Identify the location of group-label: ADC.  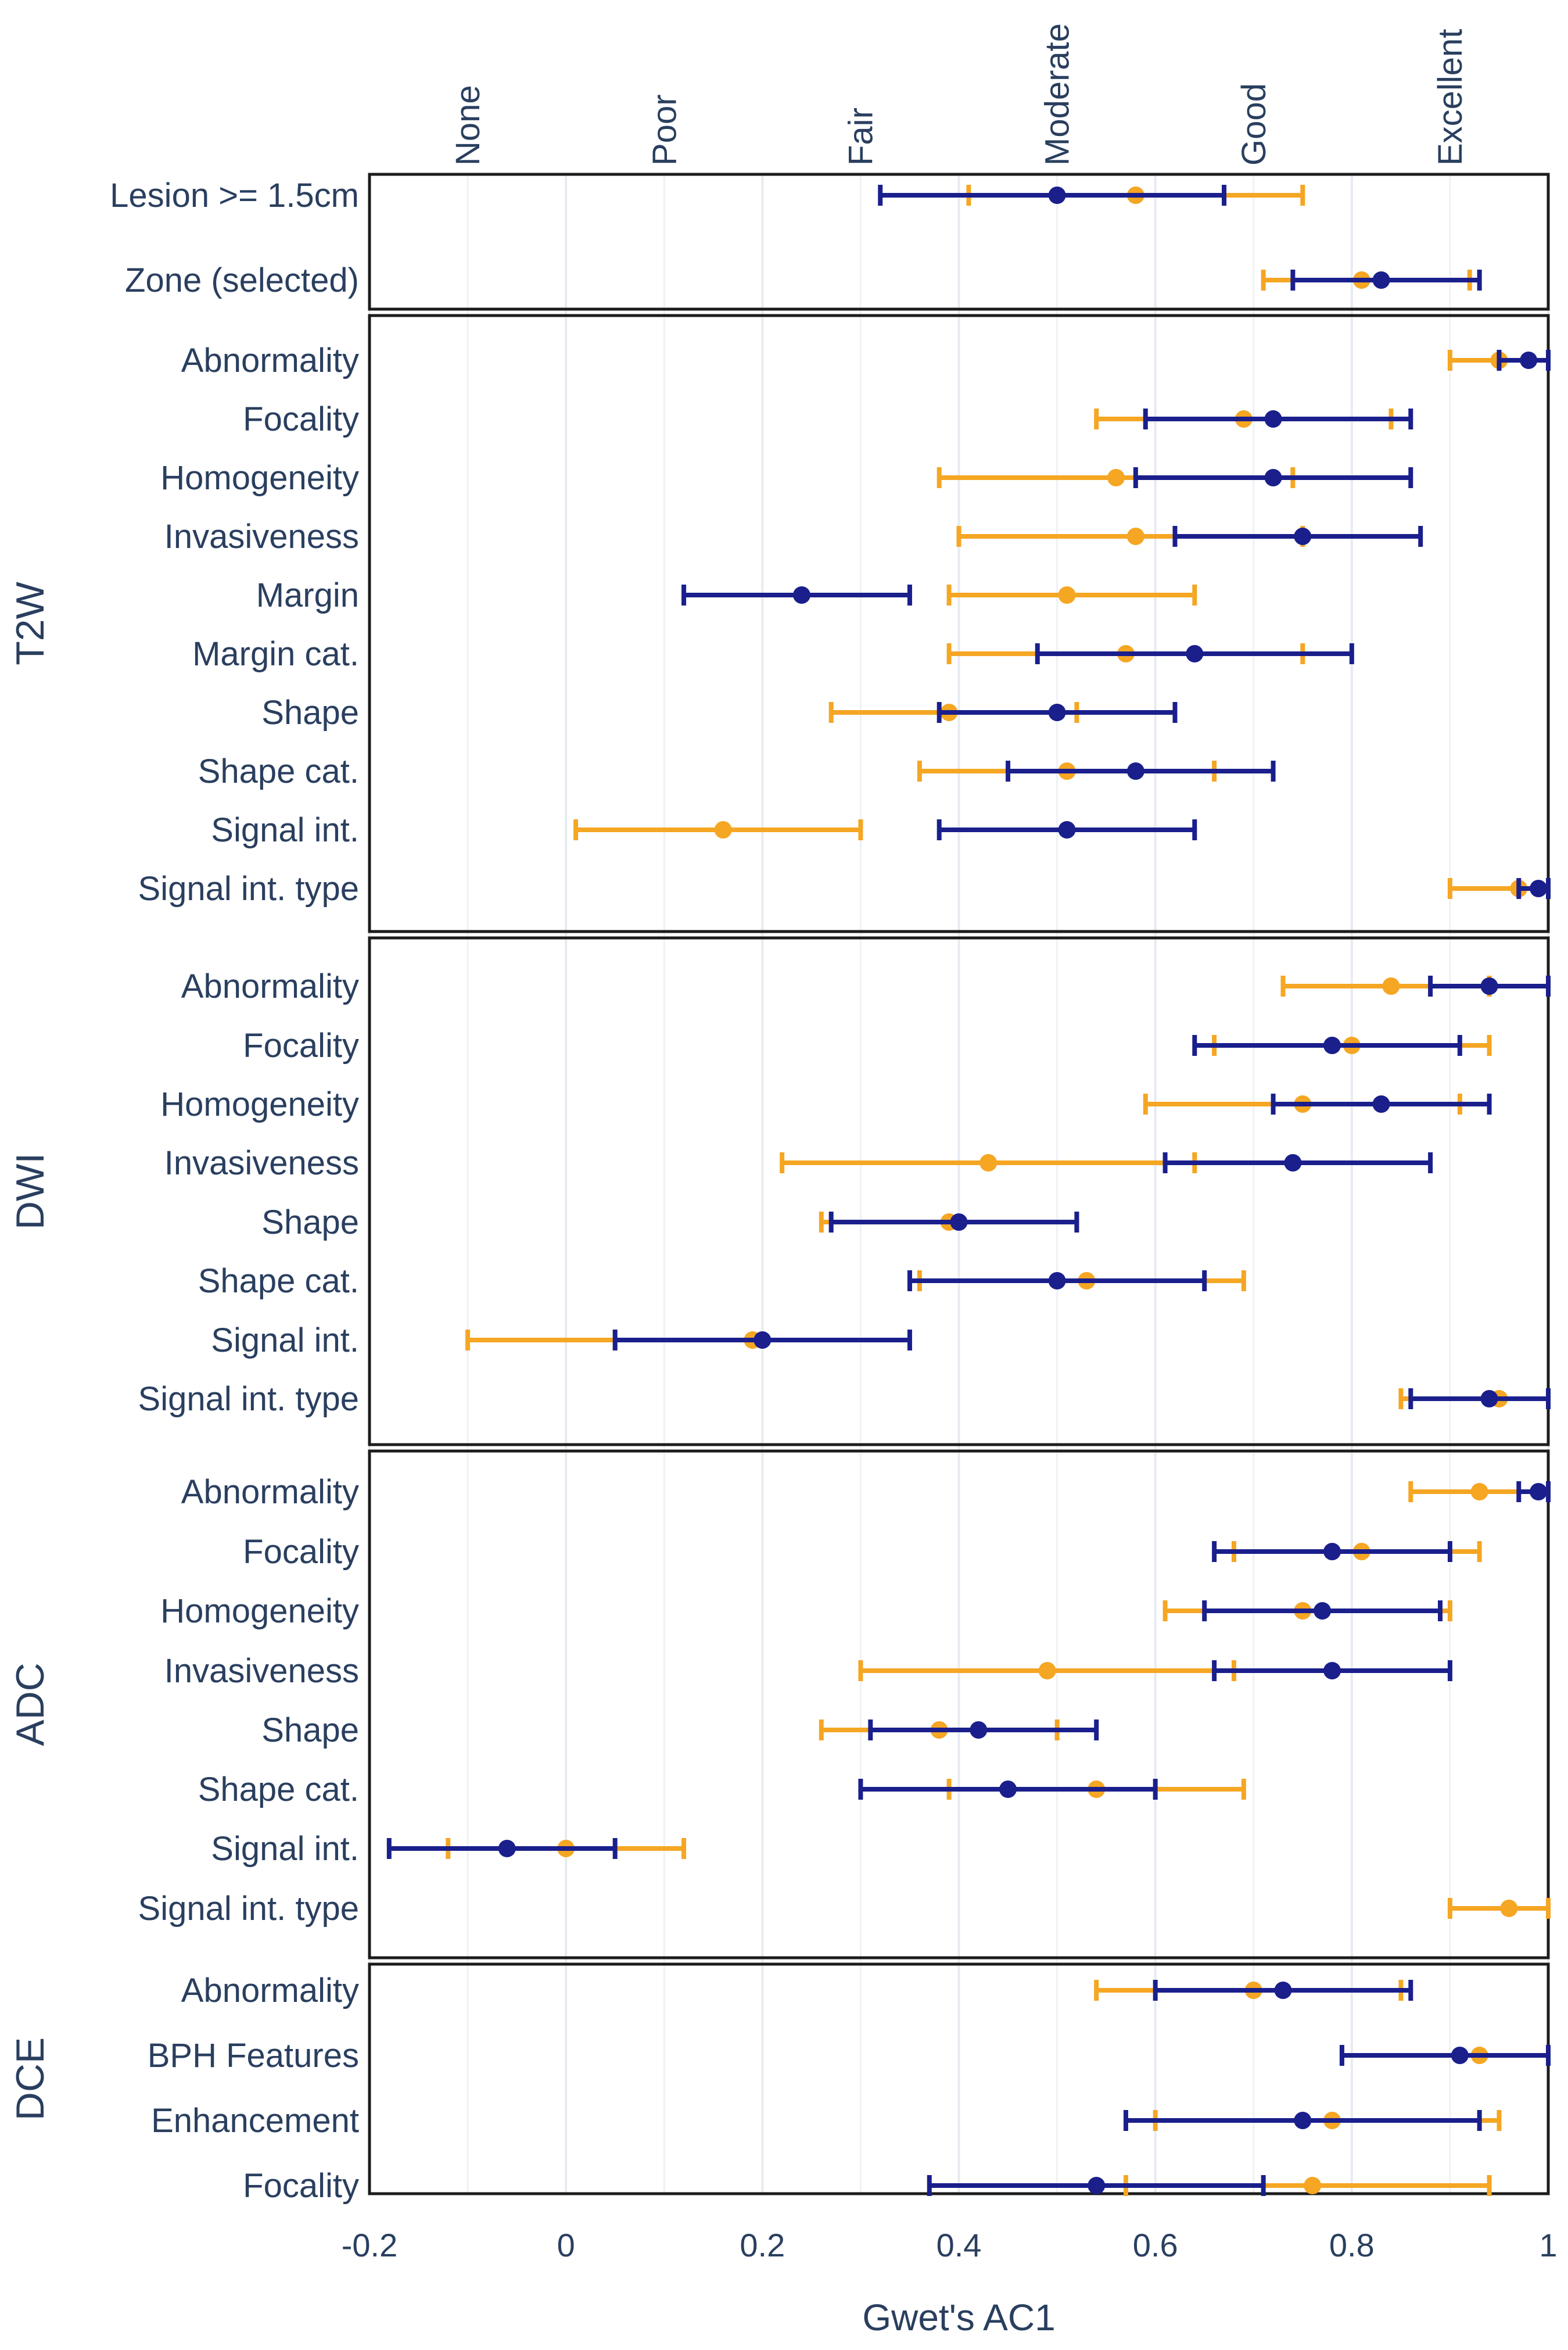
(30, 1704).